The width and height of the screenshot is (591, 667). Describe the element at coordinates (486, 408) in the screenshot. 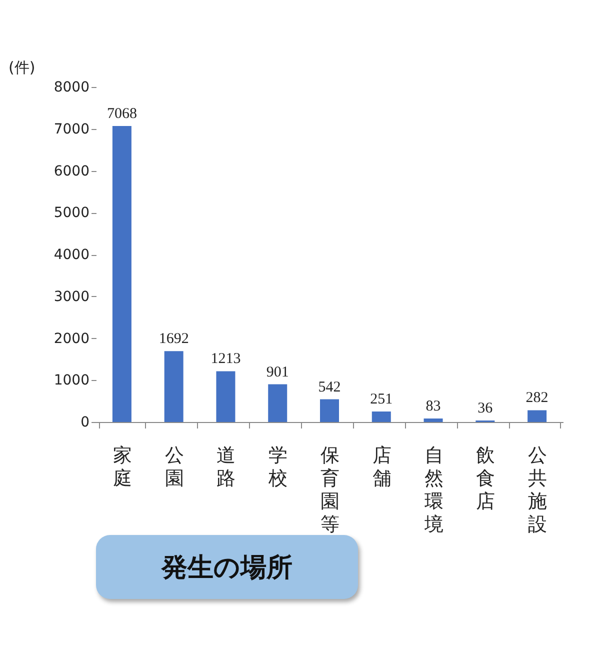

I see `data-label: 36` at that location.